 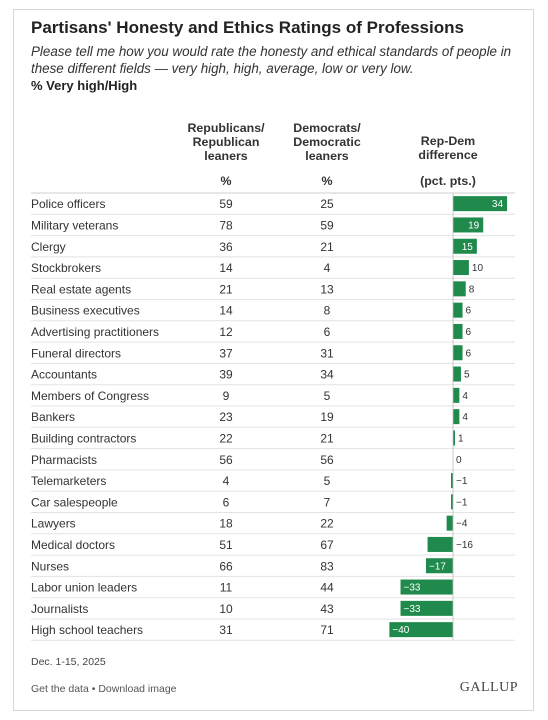 I want to click on row-label: Accountants, so click(x=64, y=375).